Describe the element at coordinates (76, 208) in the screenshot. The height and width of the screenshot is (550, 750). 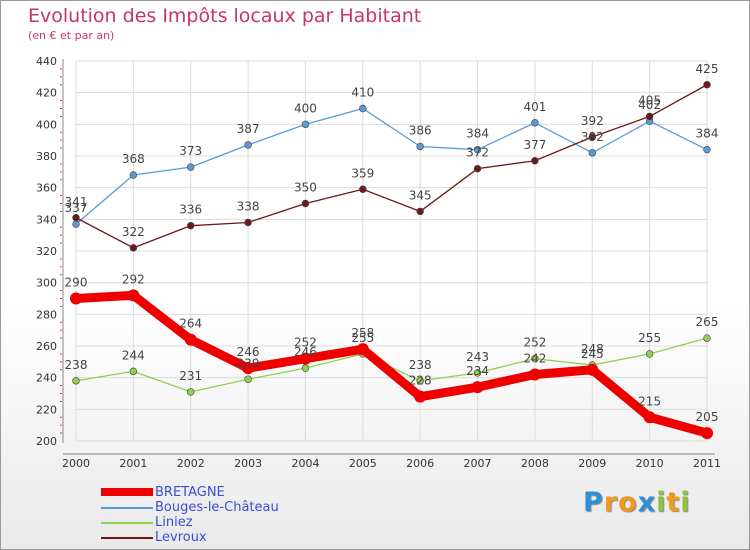
I see `data-label: 337` at that location.